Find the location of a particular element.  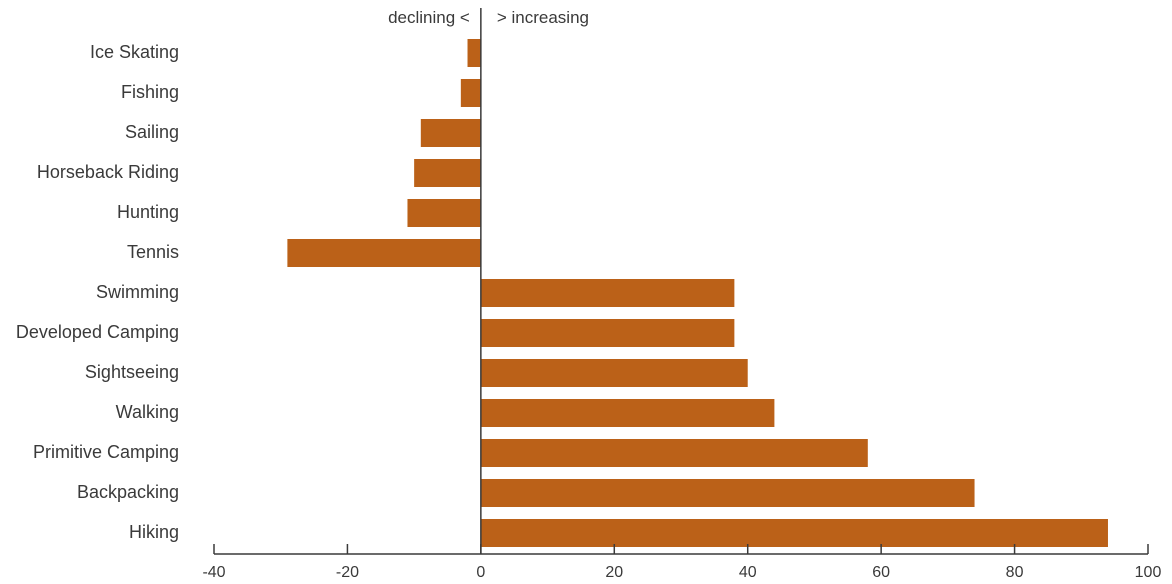

bar-sightseeing is located at coordinates (614, 373).